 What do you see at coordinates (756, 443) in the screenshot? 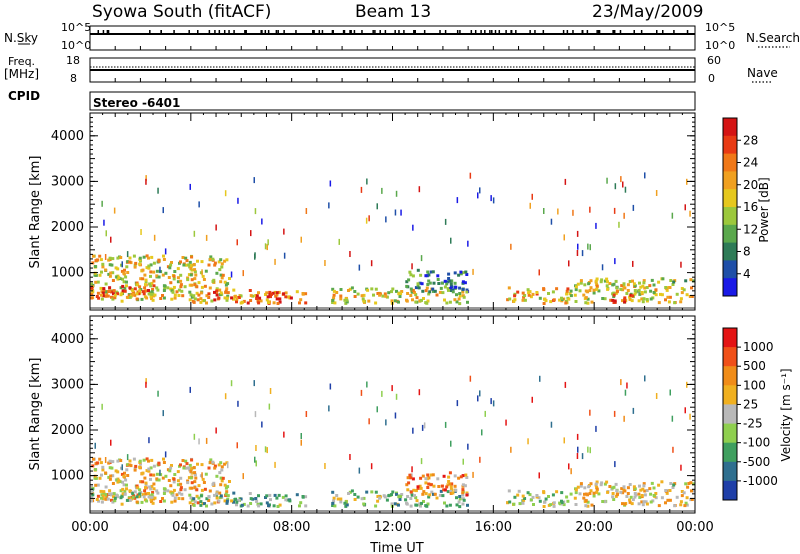
I see `colorbar-tick-label: -100` at bounding box center [756, 443].